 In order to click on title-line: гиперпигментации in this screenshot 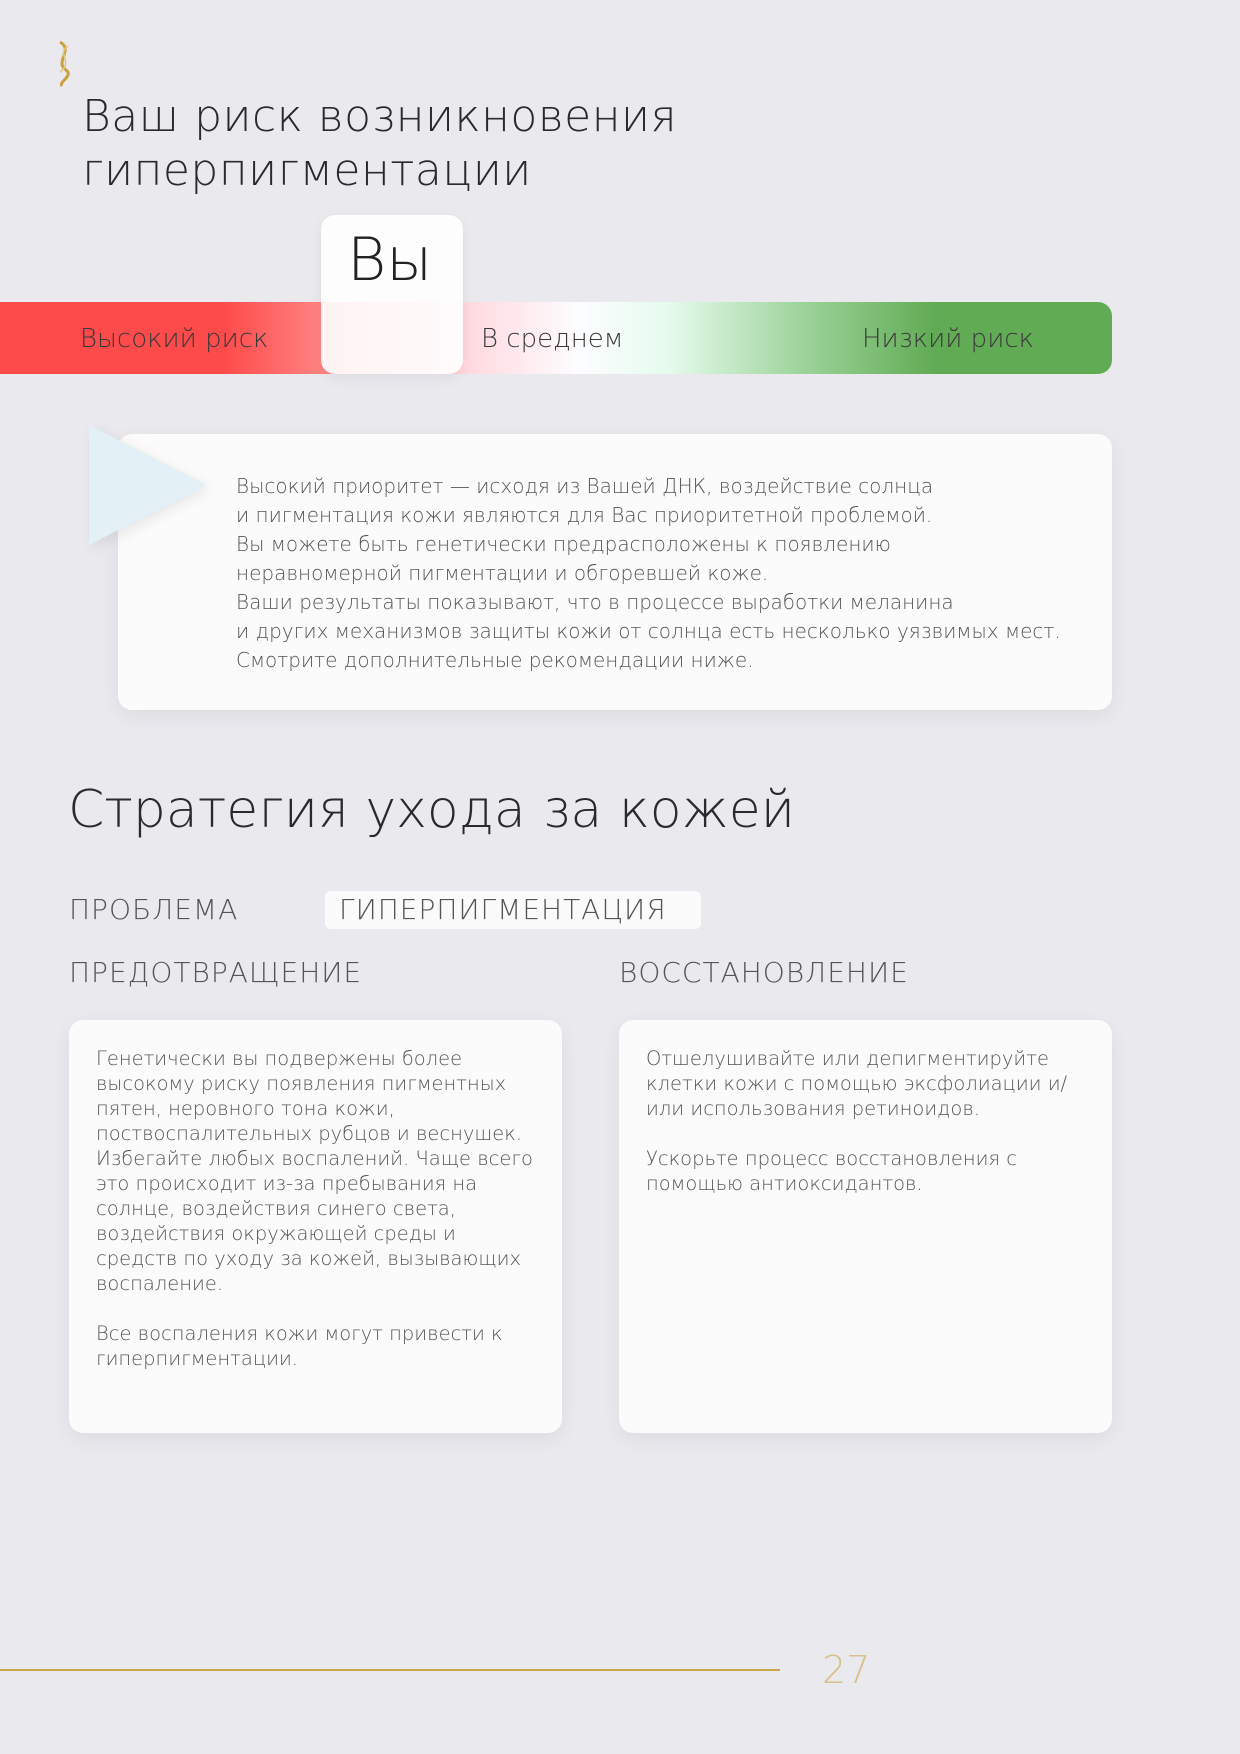, I will do `click(307, 170)`.